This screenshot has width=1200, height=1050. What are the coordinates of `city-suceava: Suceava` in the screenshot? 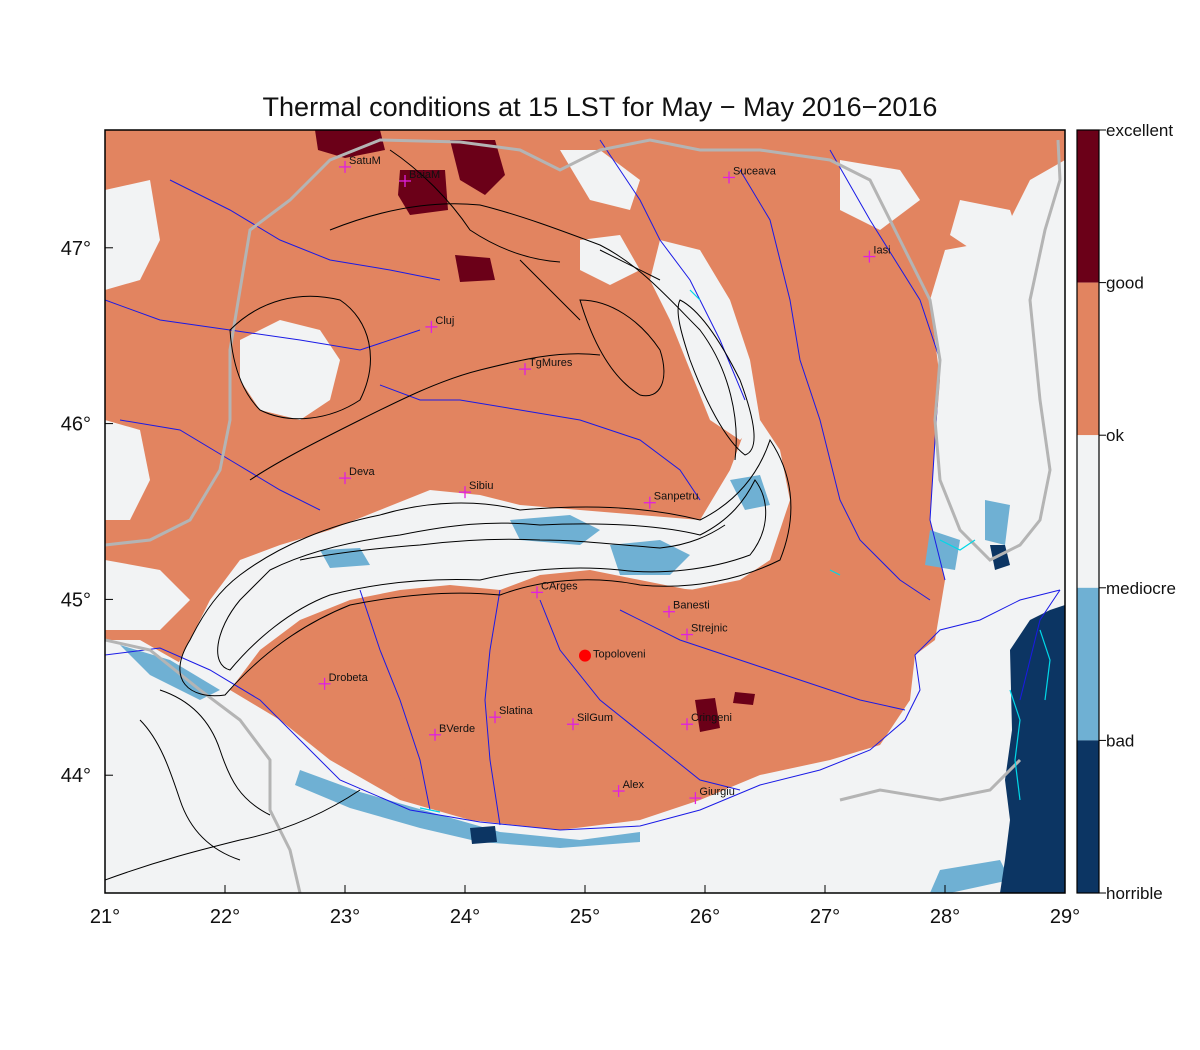 It's located at (750, 174).